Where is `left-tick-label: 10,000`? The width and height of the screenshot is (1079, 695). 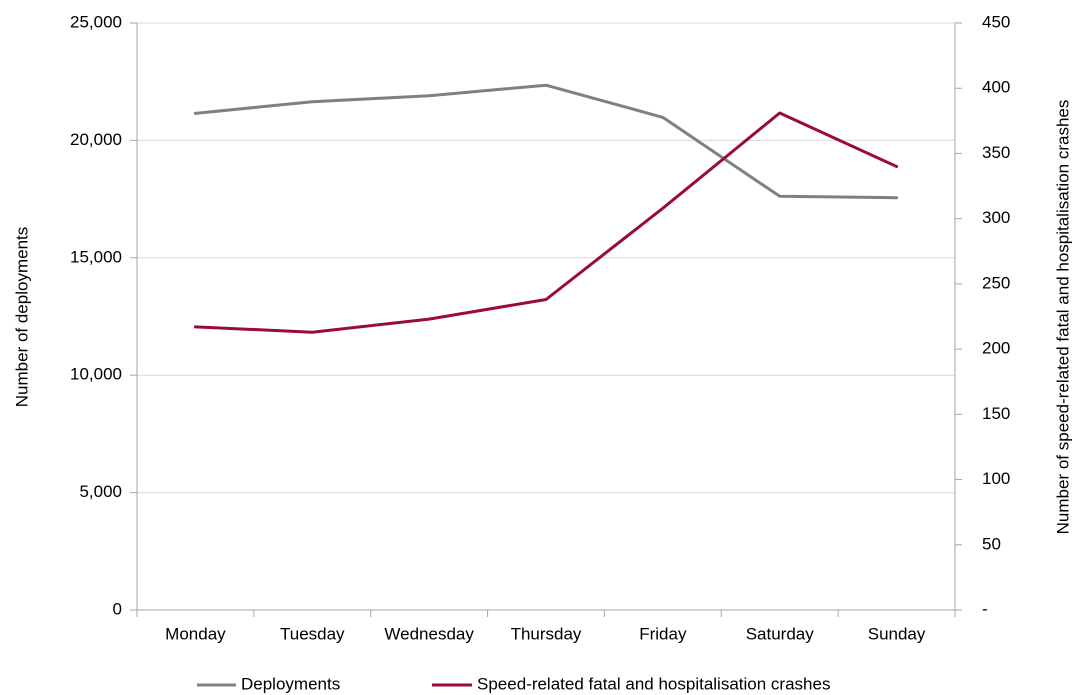
left-tick-label: 10,000 is located at coordinates (96, 374).